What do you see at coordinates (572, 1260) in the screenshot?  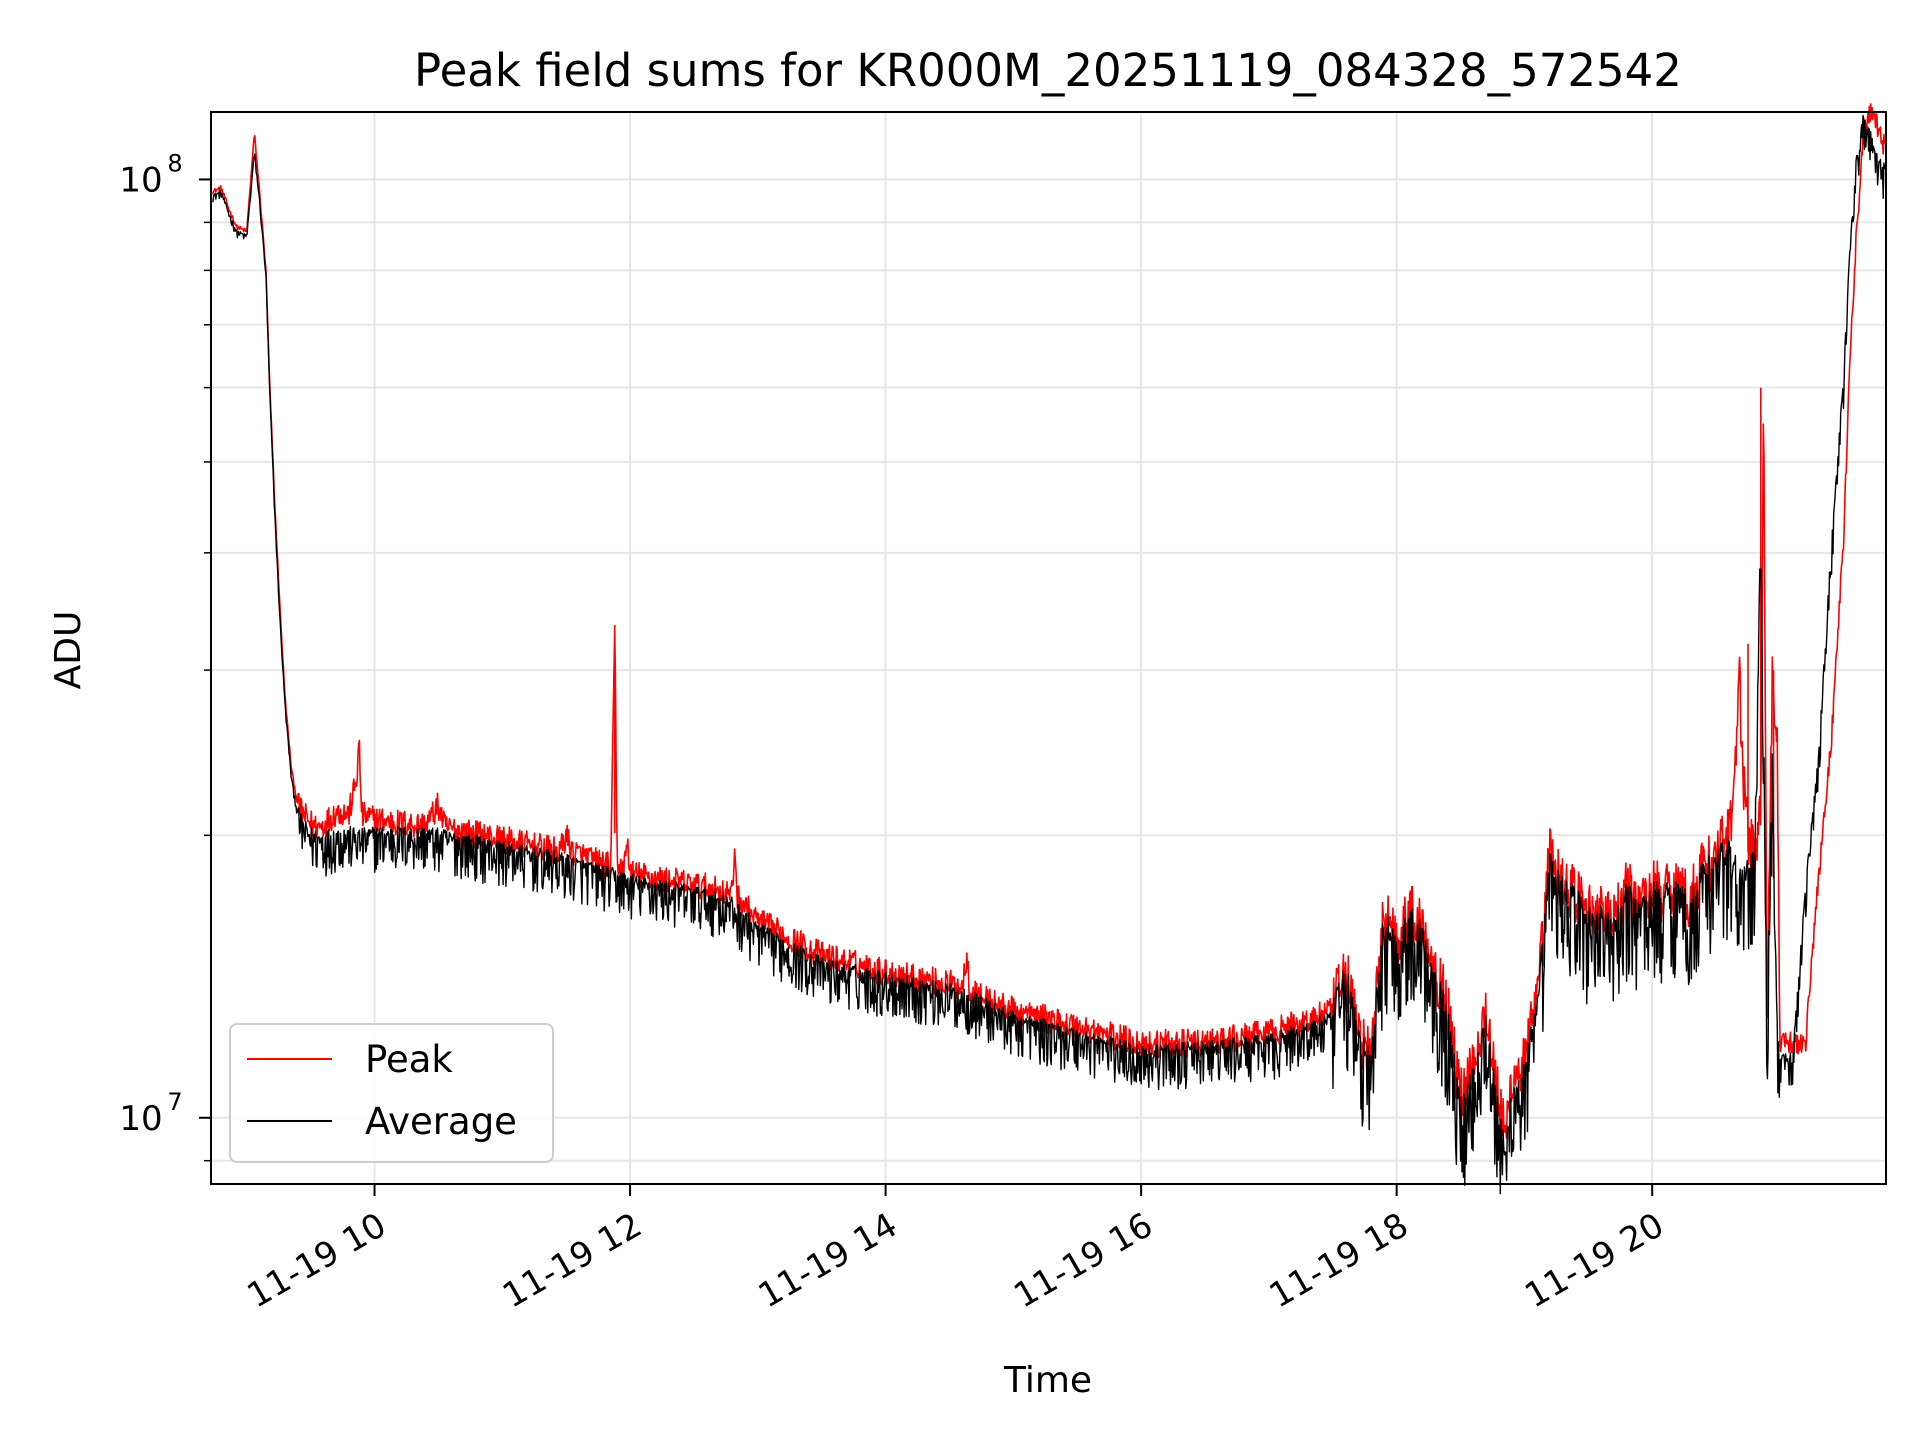 I see `x-tick-label: 11-19 12` at bounding box center [572, 1260].